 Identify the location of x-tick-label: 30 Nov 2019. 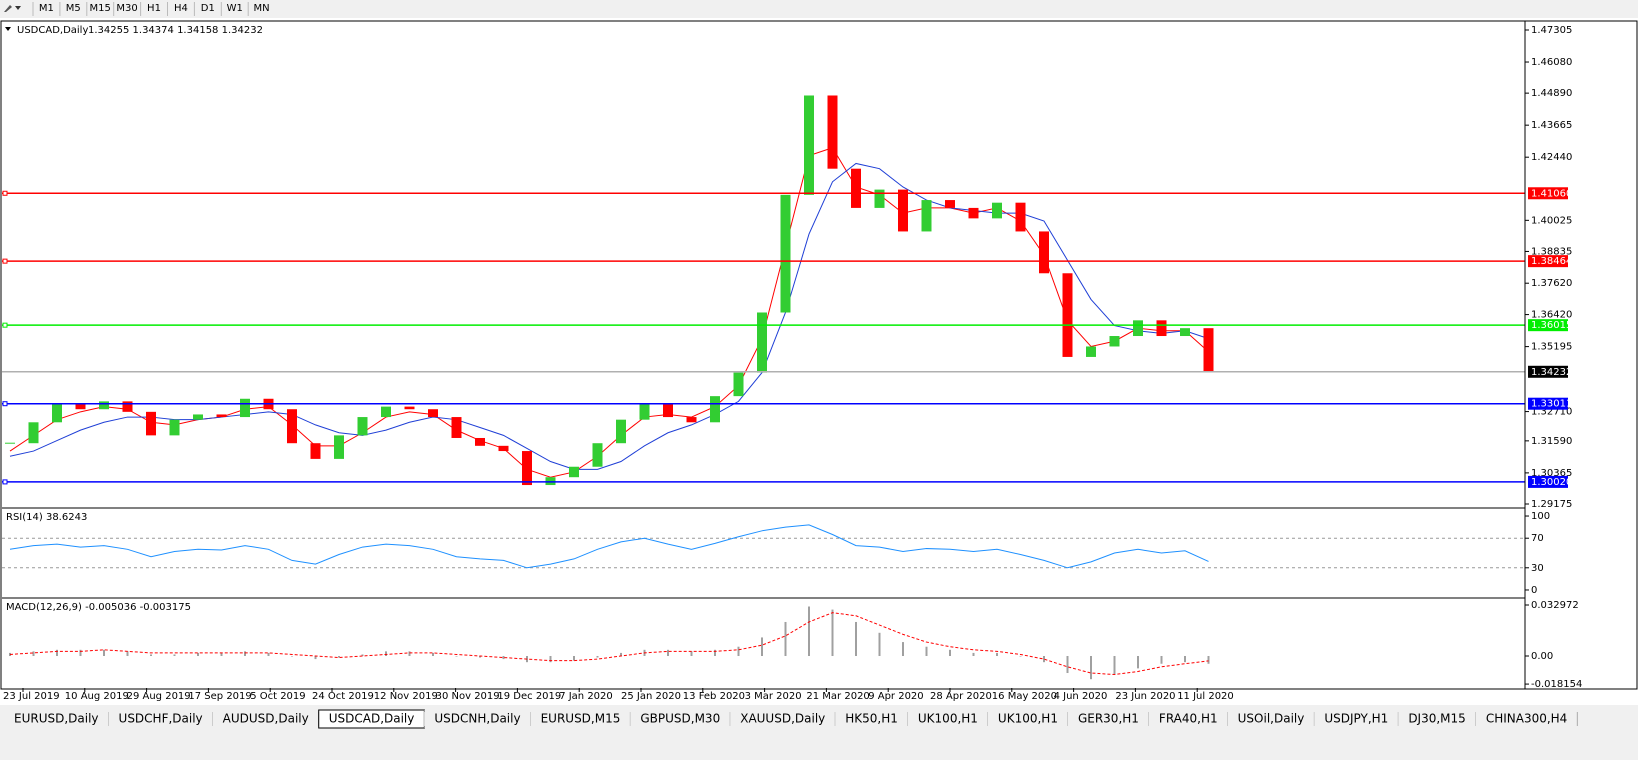
(468, 696).